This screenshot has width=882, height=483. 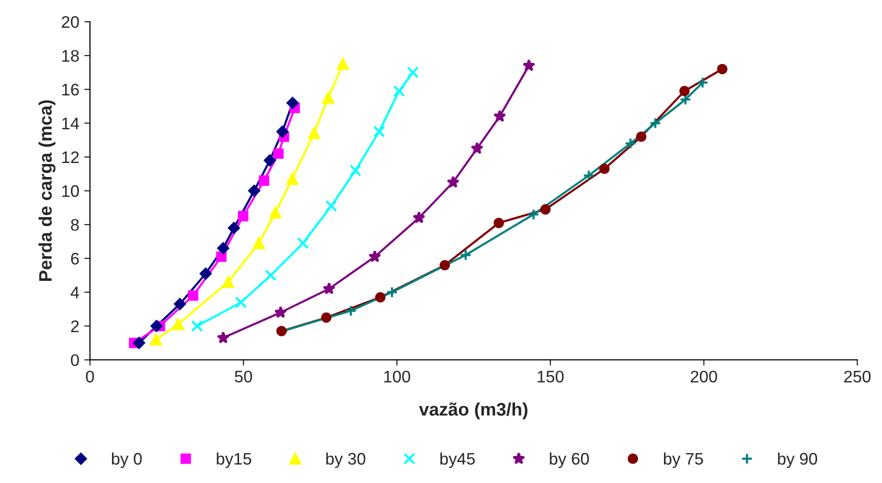 I want to click on y-tick-label: 0, so click(x=74, y=360).